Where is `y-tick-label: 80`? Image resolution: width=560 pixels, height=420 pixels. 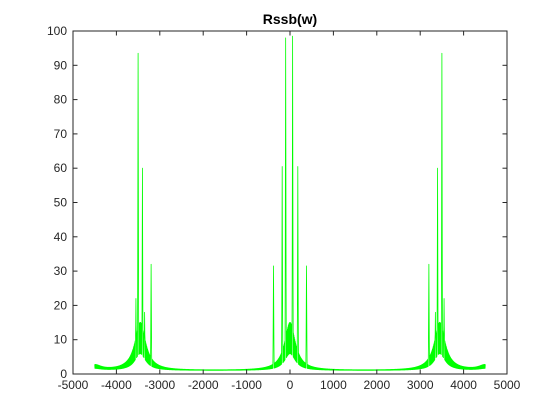 y-tick-label: 80 is located at coordinates (61, 100).